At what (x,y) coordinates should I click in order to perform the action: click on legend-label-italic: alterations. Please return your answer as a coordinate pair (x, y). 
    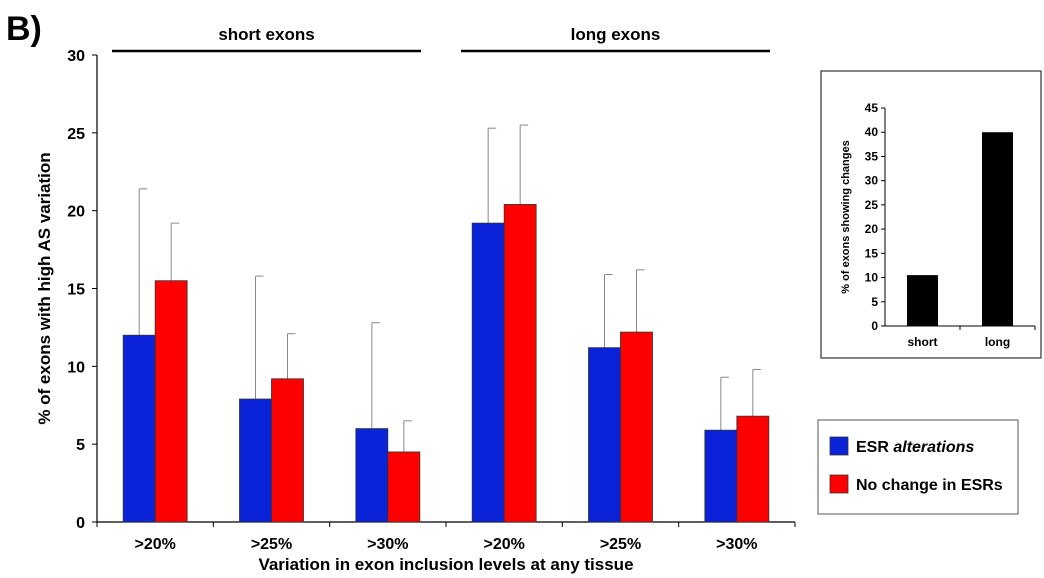
    Looking at the image, I should click on (933, 447).